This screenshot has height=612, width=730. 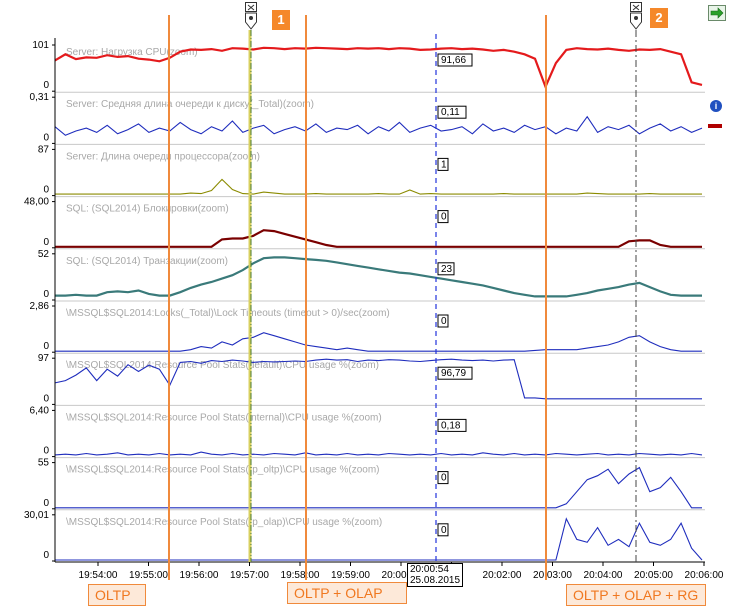 What do you see at coordinates (40, 97) in the screenshot?
I see `y-tick-max: 0,31` at bounding box center [40, 97].